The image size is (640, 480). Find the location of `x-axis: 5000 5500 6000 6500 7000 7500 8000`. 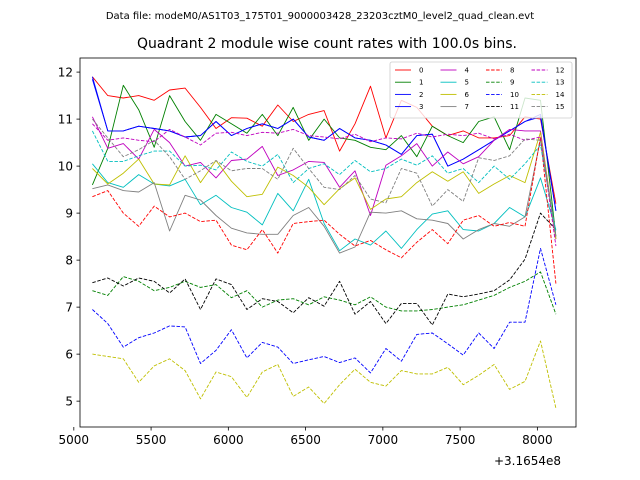

x-axis: 5000 5500 6000 6500 7000 7500 8000 is located at coordinates (306, 437).